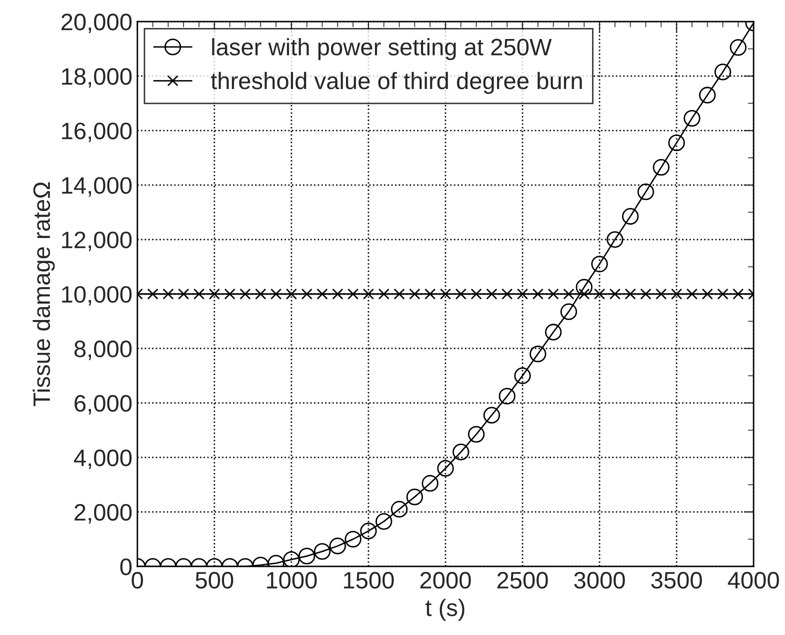 The image size is (785, 635). I want to click on y-tick-label: 10,000, so click(97, 296).